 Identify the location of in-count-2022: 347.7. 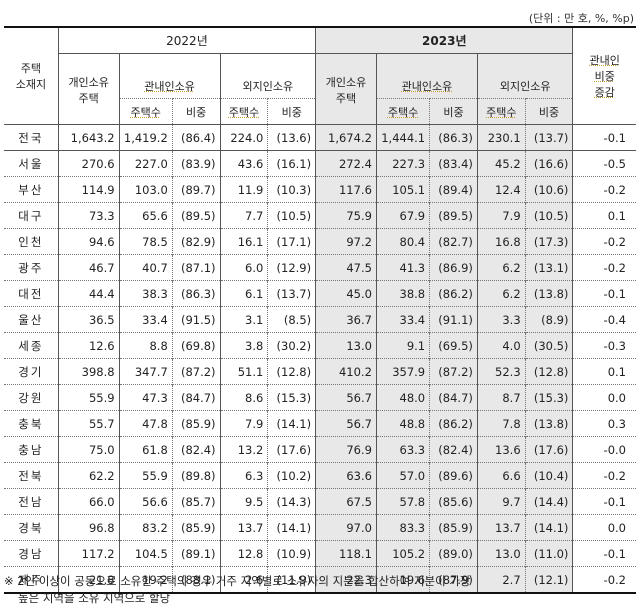
(145, 371).